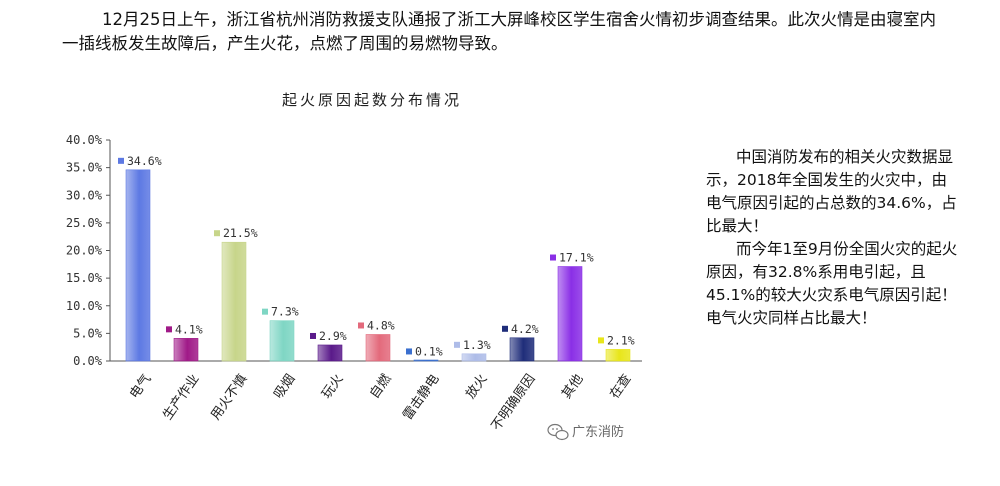  I want to click on category-label: 其他, so click(572, 387).